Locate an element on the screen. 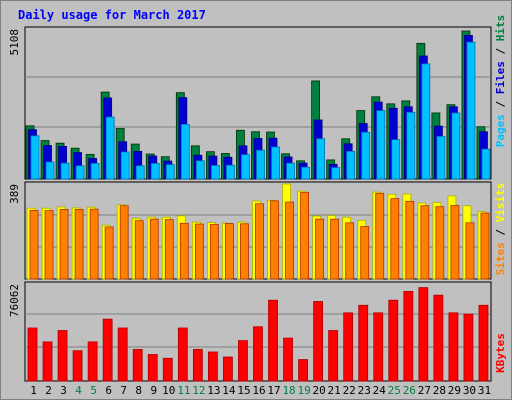 The image size is (512, 403). legend-kbytes: KBytes is located at coordinates (500, 353).